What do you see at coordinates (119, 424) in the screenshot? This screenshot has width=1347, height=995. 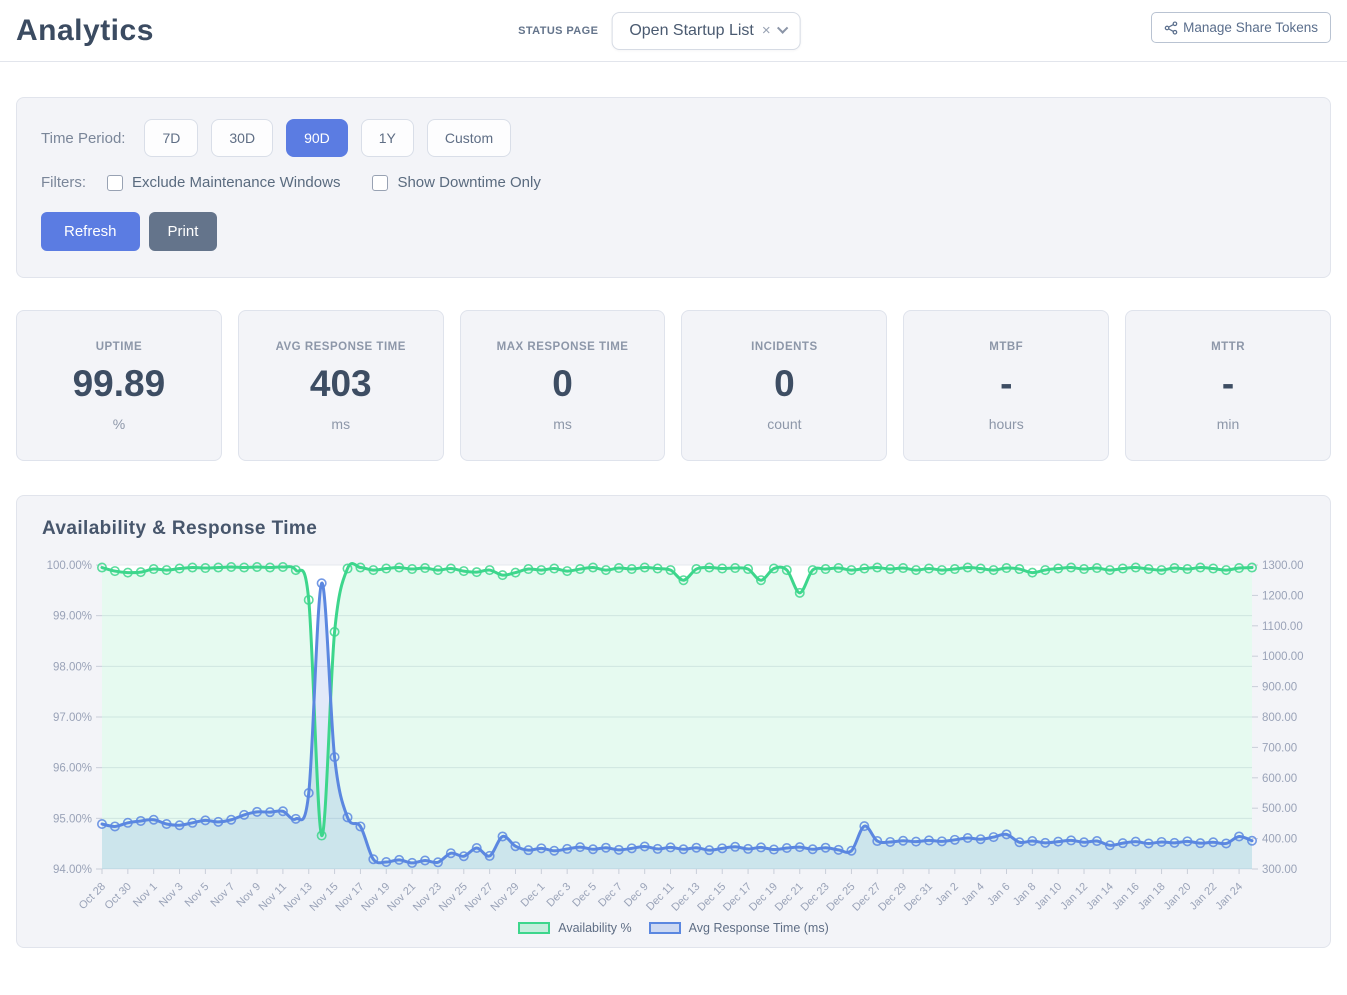 I see `stat-unit: %` at bounding box center [119, 424].